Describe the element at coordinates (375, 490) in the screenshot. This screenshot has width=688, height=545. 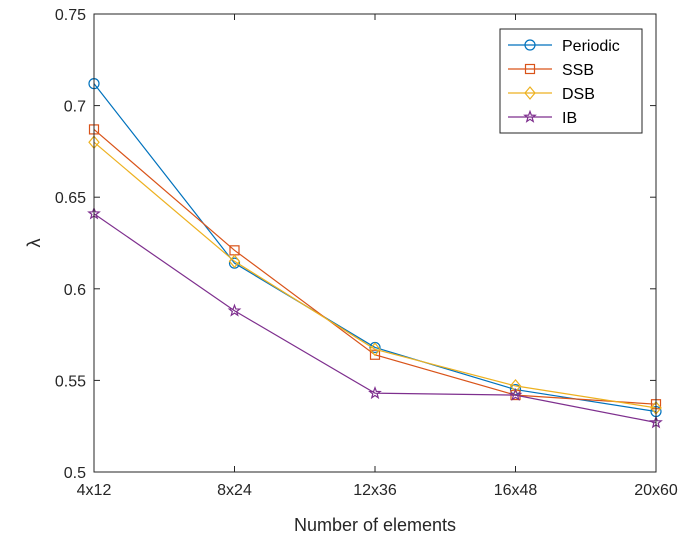
I see `x-tick-label: 12x36` at that location.